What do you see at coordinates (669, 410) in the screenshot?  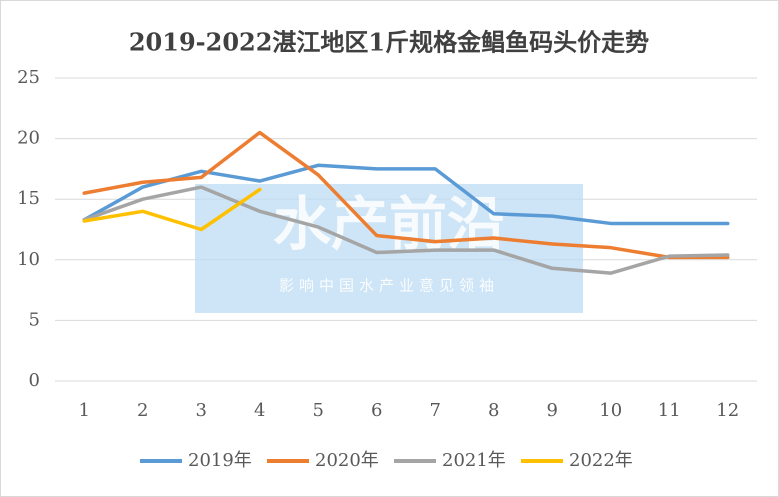 I see `x-tick-label: 11` at bounding box center [669, 410].